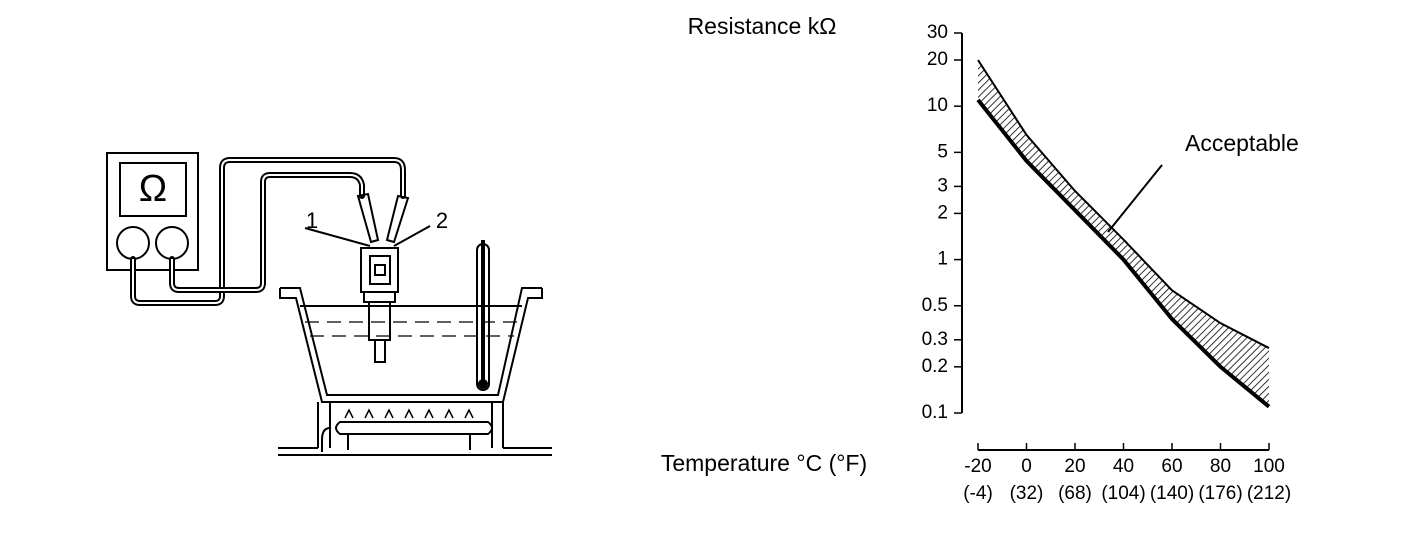  I want to click on meter-symbol: Ω, so click(153, 189).